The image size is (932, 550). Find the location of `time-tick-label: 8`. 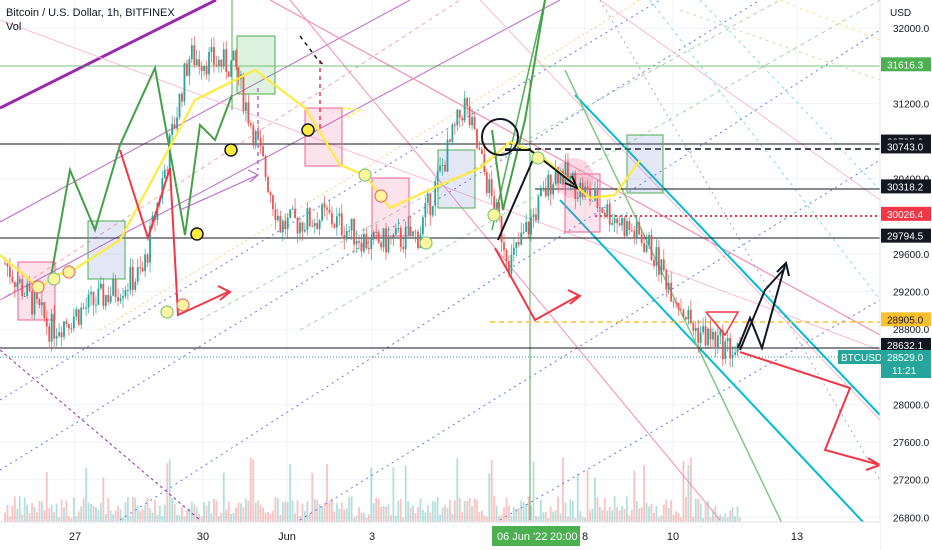

time-tick-label: 8 is located at coordinates (585, 537).